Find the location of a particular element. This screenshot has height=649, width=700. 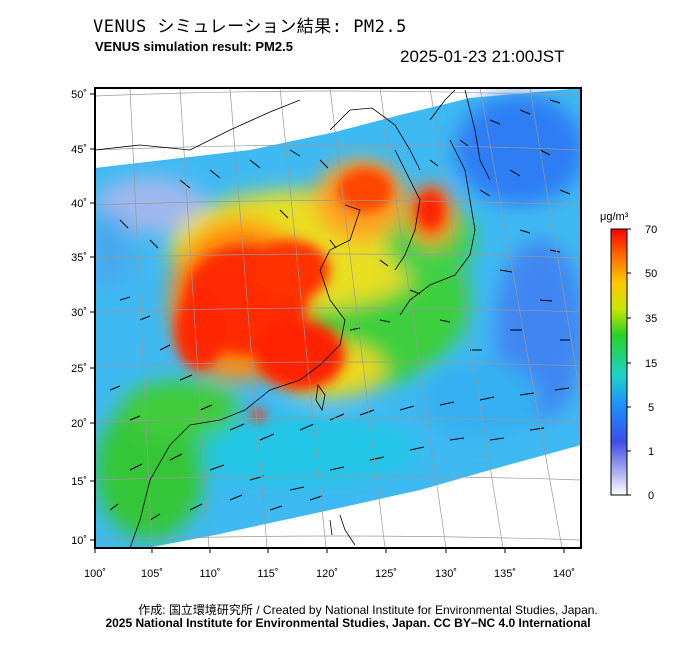

lon-label-100: 100˚ is located at coordinates (95, 574).